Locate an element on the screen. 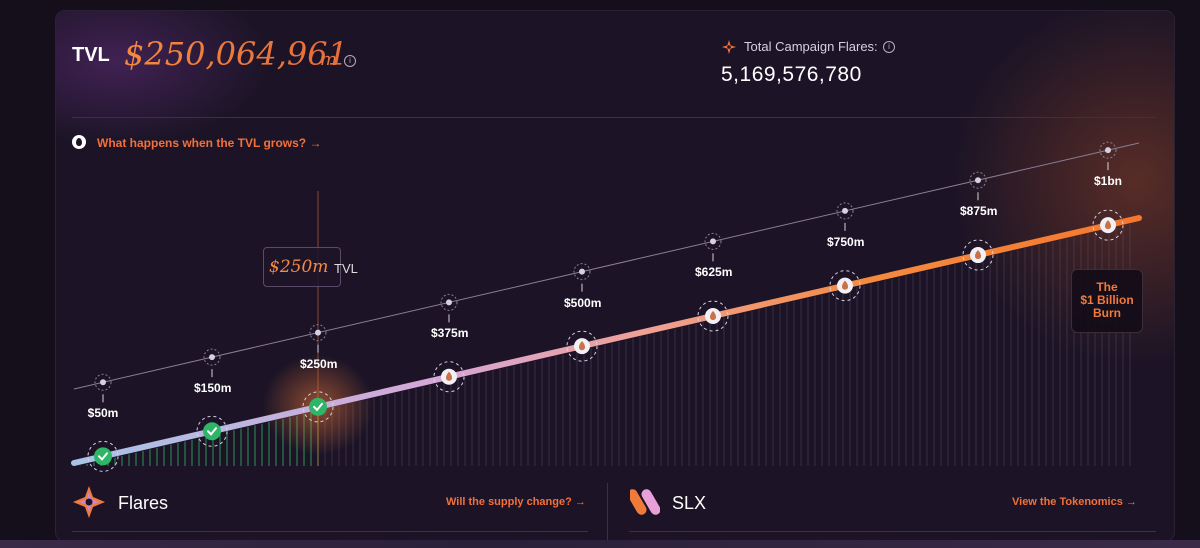 This screenshot has width=1200, height=548. milestone-label: $625m is located at coordinates (714, 272).